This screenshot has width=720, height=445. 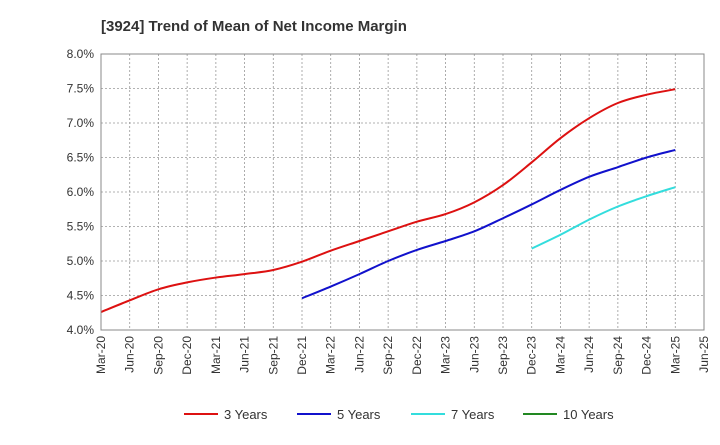 I want to click on y-tick-label: 7.5%, so click(x=81, y=89).